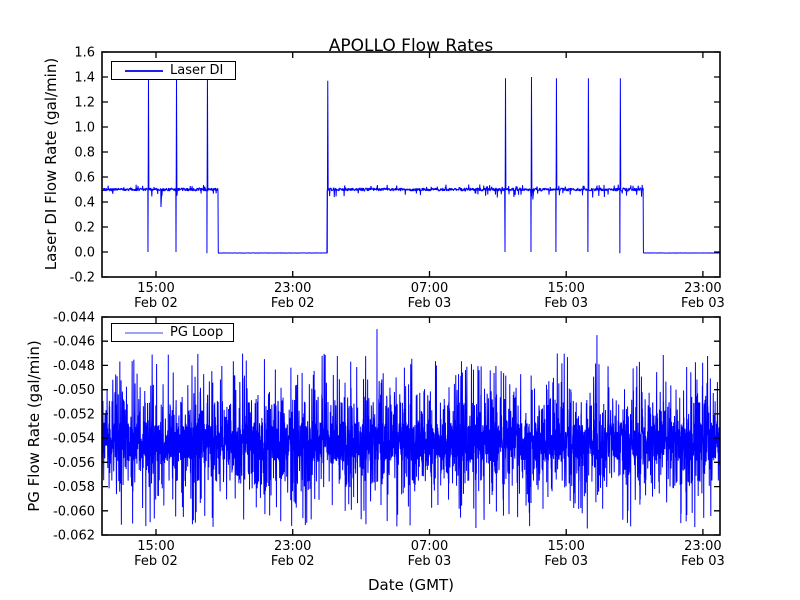 This screenshot has height=600, width=800. I want to click on pg-y-axis-label: PG Flow Rate (gal/min), so click(34, 426).